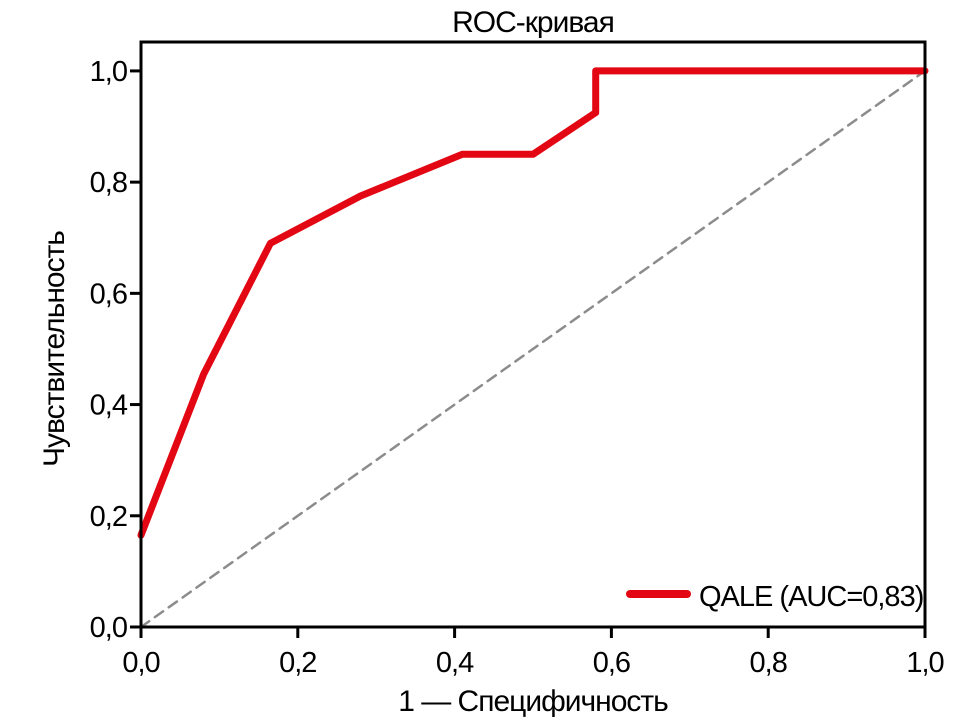 The image size is (980, 728). What do you see at coordinates (533, 22) in the screenshot?
I see `chart-title: ROC-кривая` at bounding box center [533, 22].